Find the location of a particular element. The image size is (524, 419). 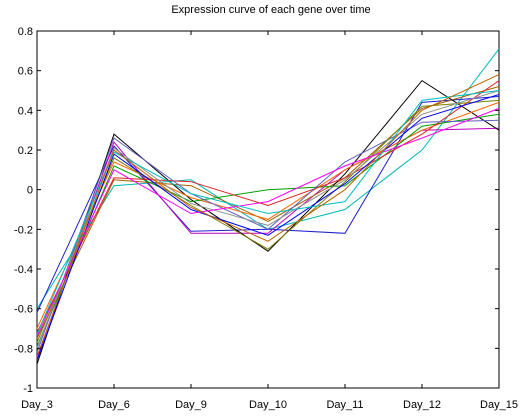

y-tick-label: -0.4 is located at coordinates (23, 270).